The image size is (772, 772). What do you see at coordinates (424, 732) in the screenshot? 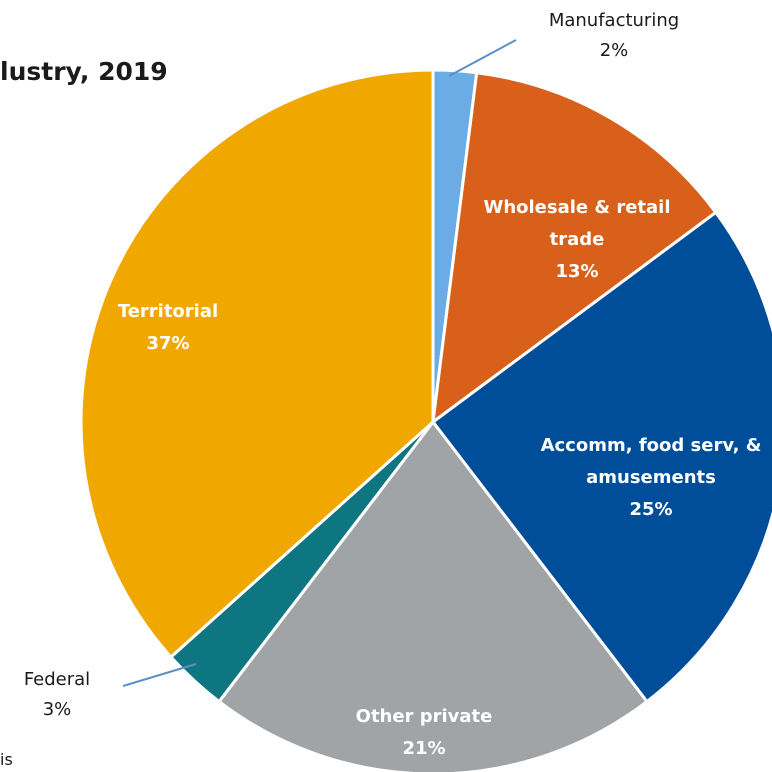
I see `slice-label-other-private: Other private 21%` at bounding box center [424, 732].